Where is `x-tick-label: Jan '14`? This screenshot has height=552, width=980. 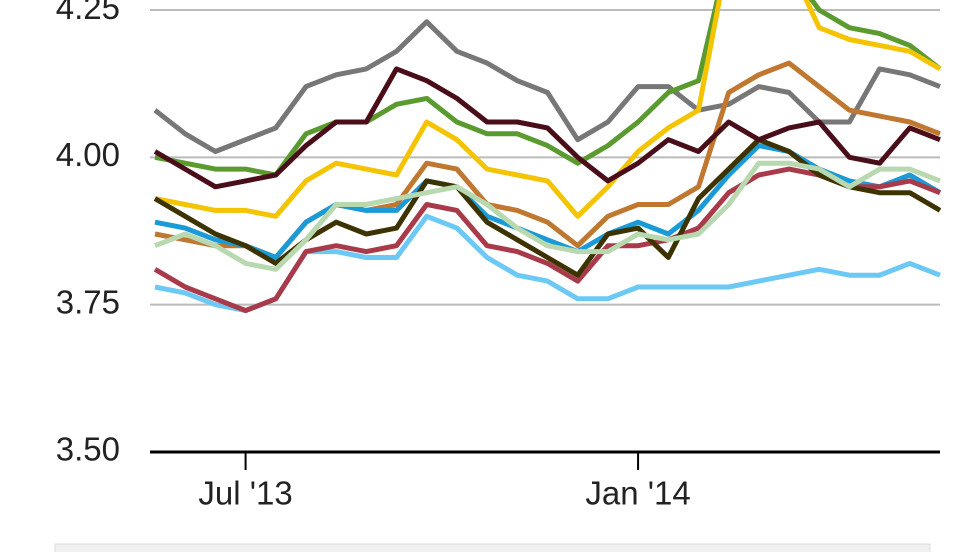
x-tick-label: Jan '14 is located at coordinates (637, 493).